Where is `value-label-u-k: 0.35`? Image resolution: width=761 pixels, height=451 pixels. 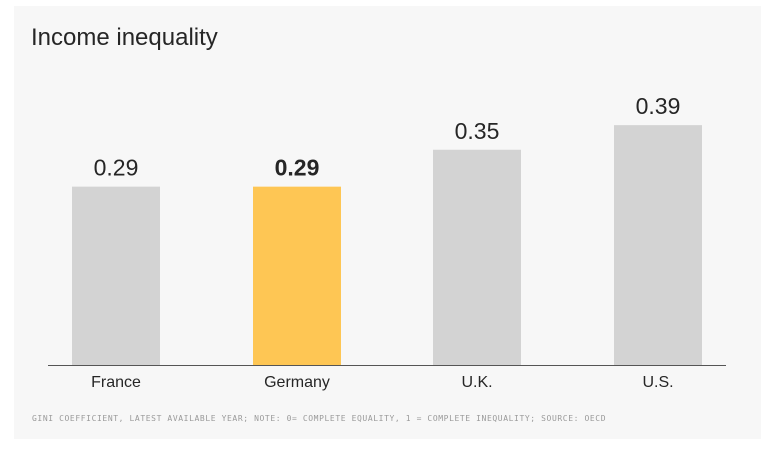
value-label-u-k: 0.35 is located at coordinates (477, 131).